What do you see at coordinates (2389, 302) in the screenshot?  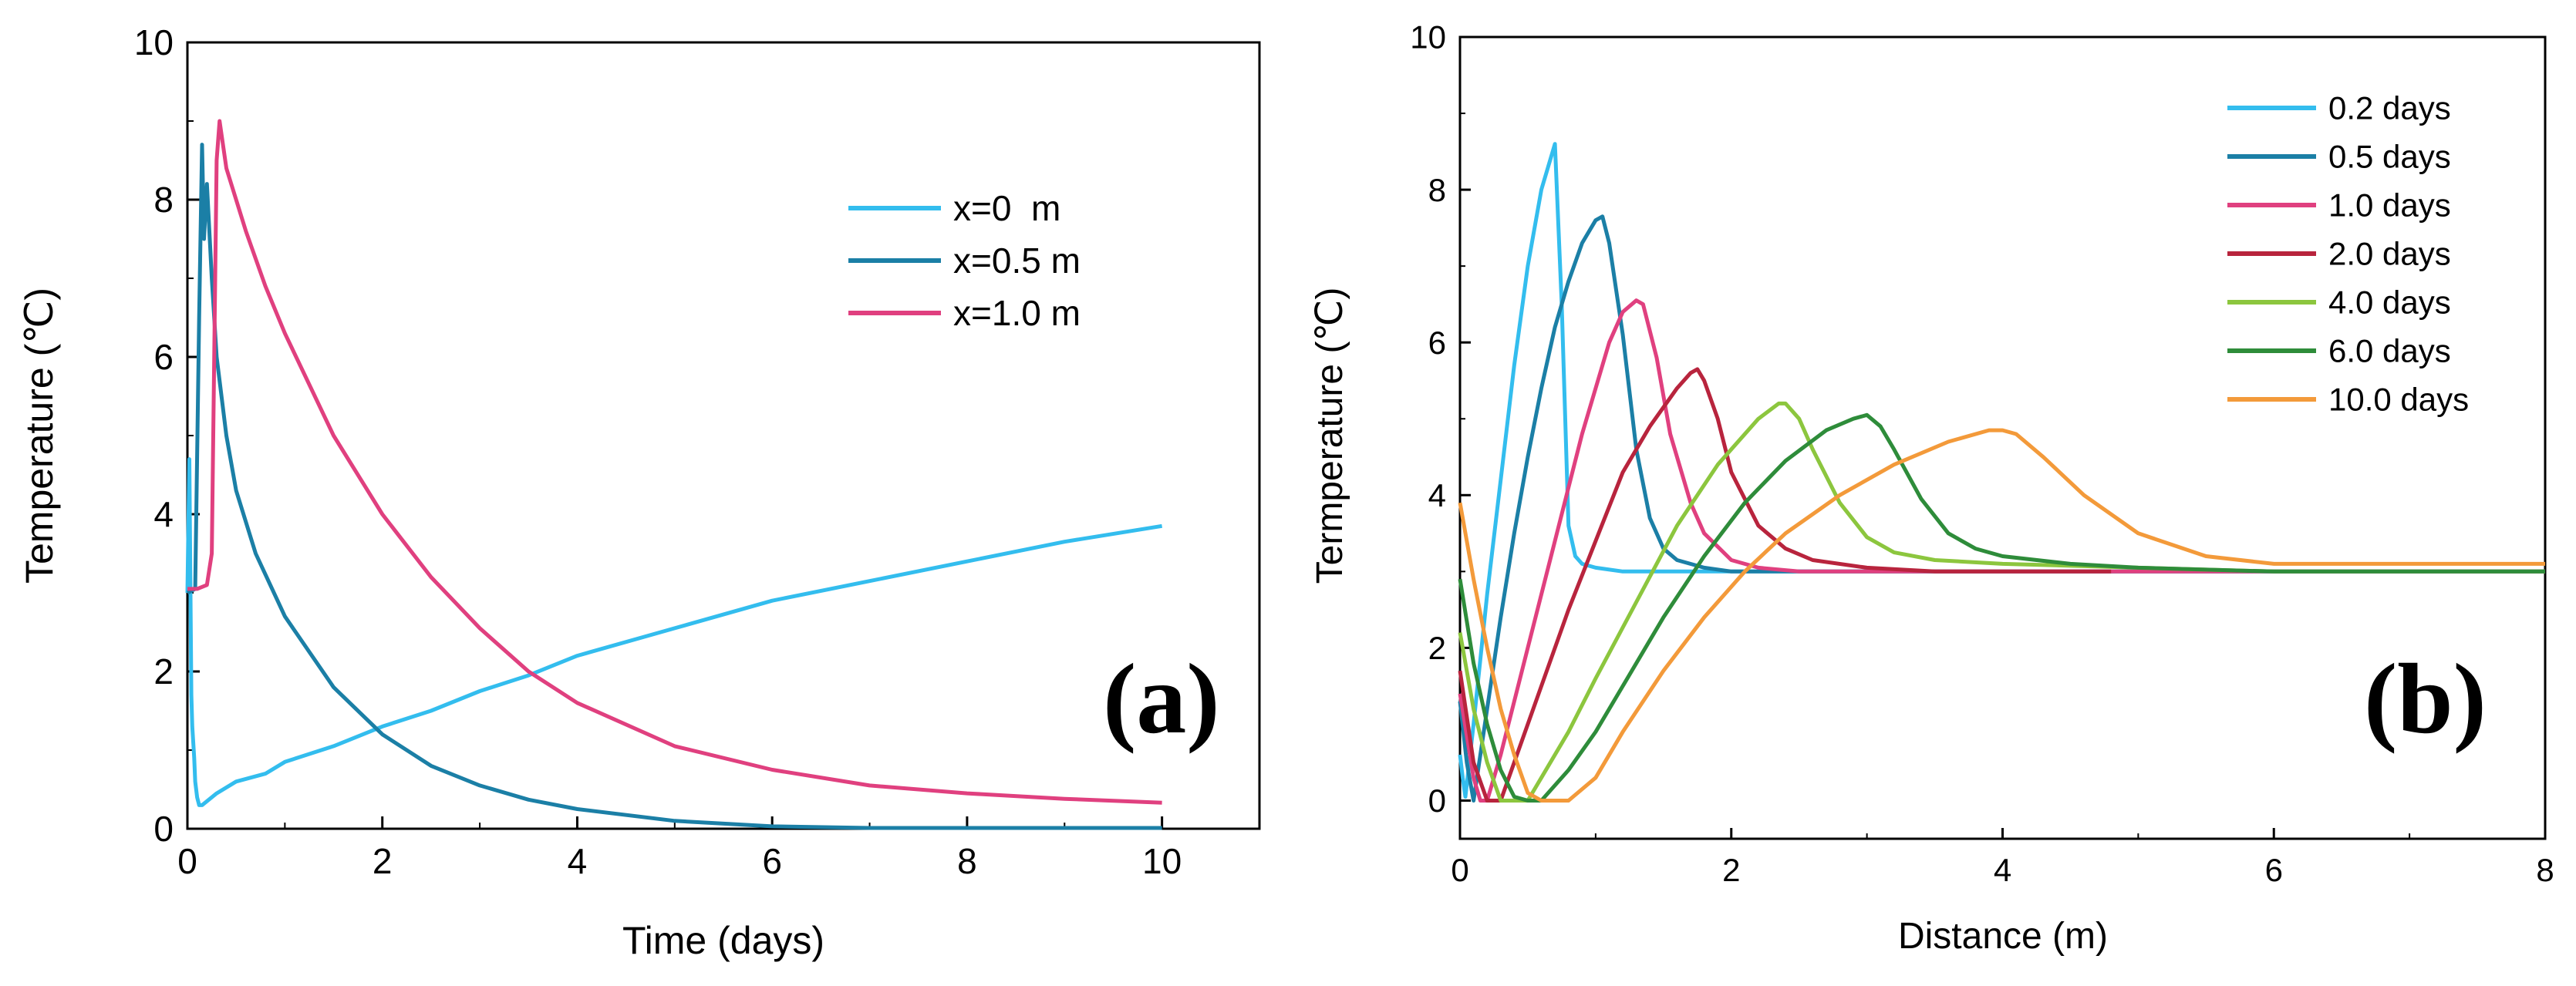 I see `panel-b-legend-label: 4.0 days` at bounding box center [2389, 302].